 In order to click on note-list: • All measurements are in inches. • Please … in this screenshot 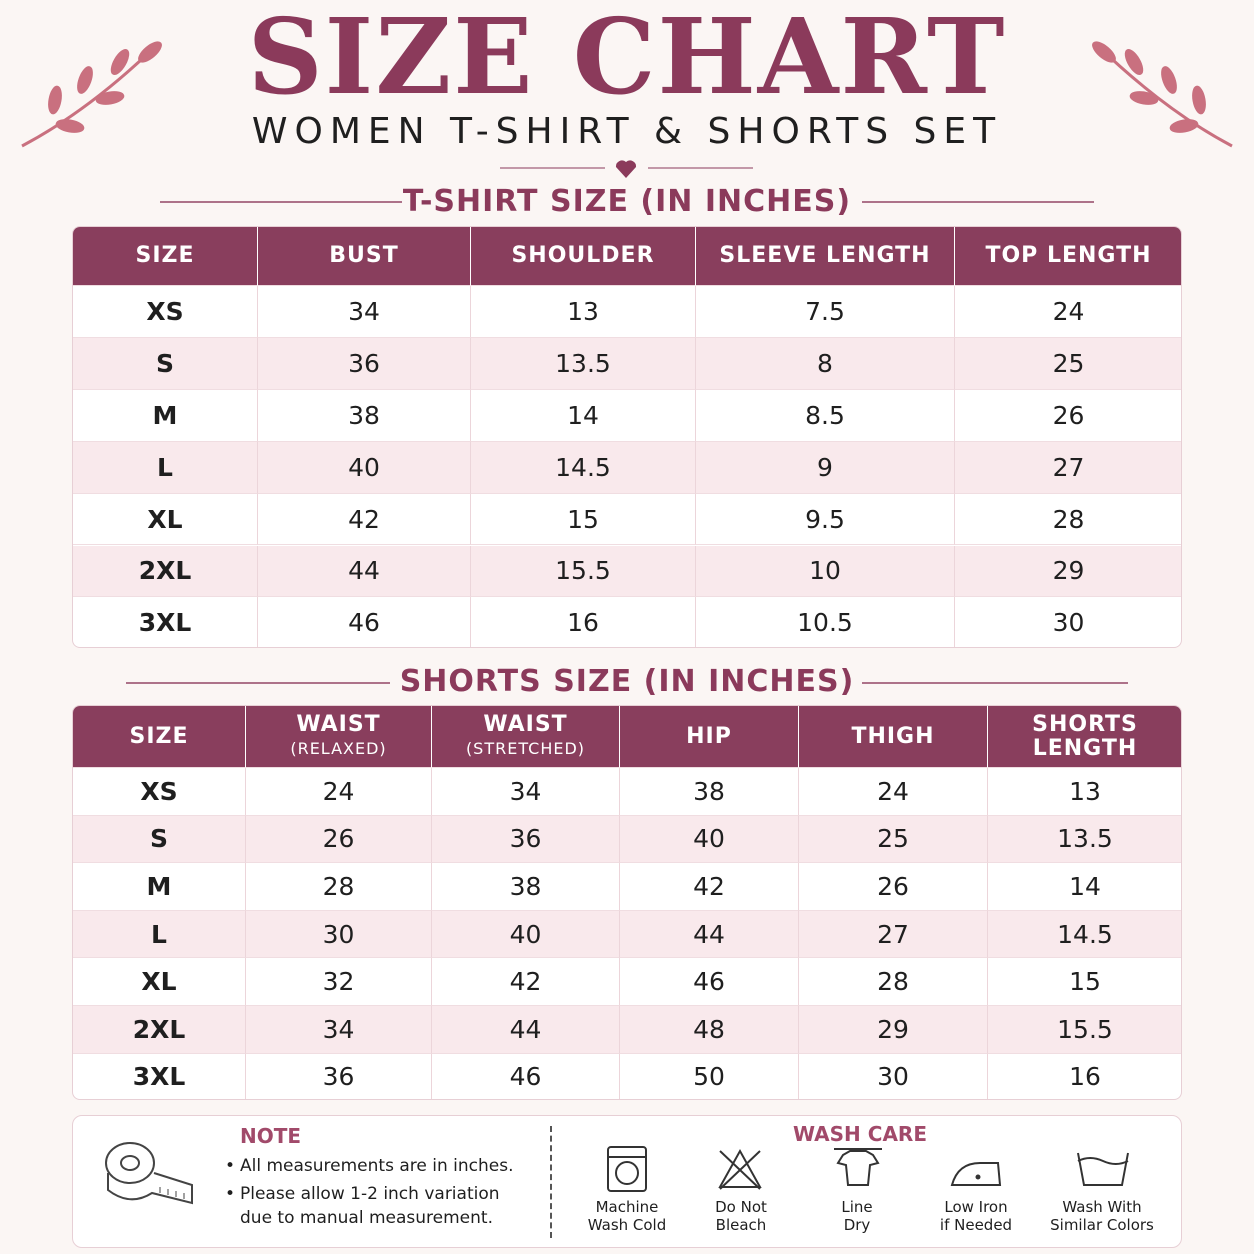, I will do `click(375, 1194)`.